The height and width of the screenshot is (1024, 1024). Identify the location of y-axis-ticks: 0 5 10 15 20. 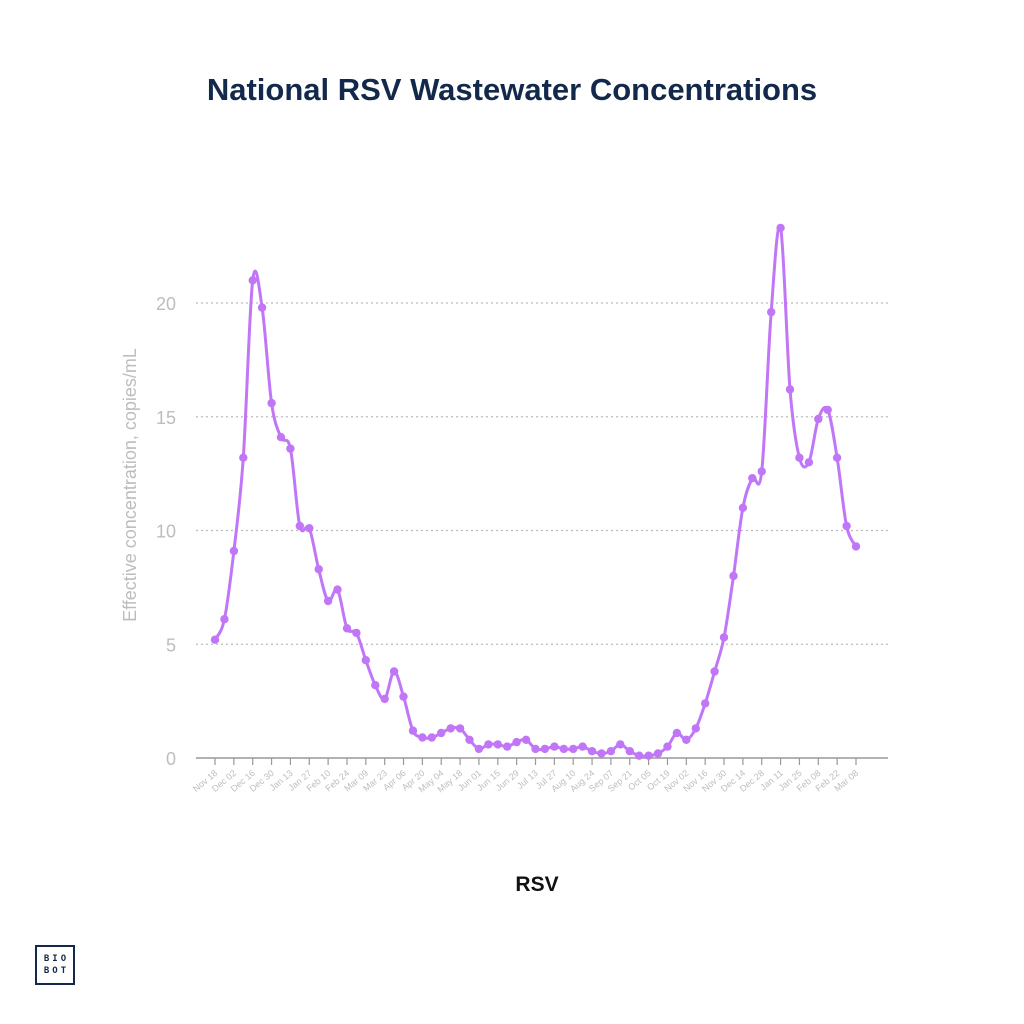
(166, 531).